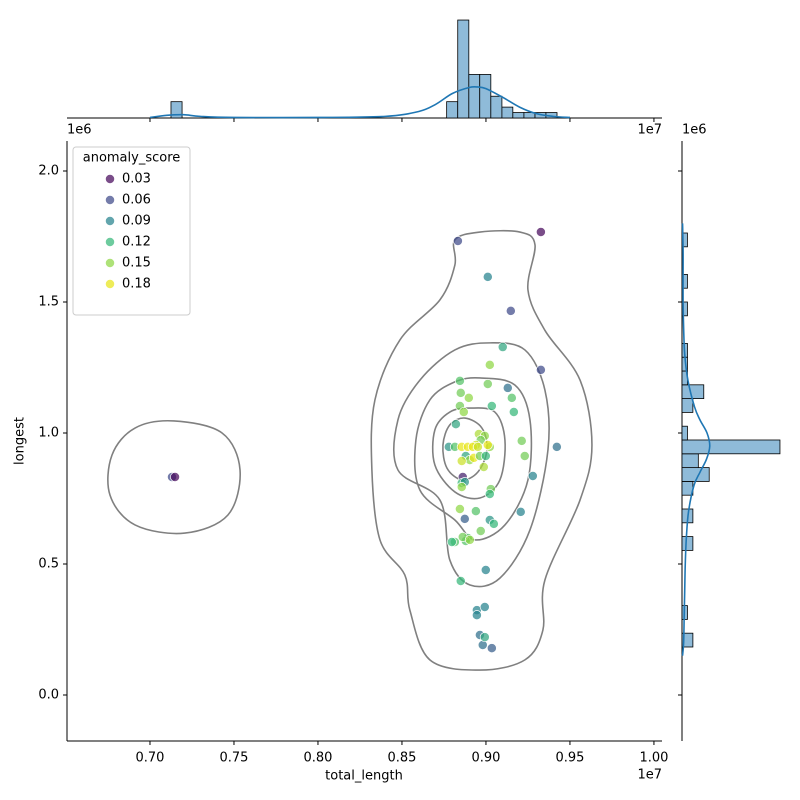  I want to click on x-offset-label: 1e7, so click(649, 775).